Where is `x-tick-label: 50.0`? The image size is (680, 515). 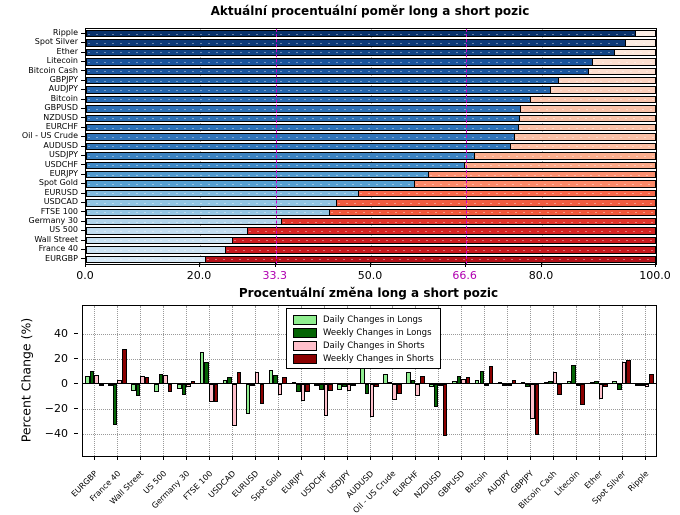 x-tick-label: 50.0 is located at coordinates (370, 275).